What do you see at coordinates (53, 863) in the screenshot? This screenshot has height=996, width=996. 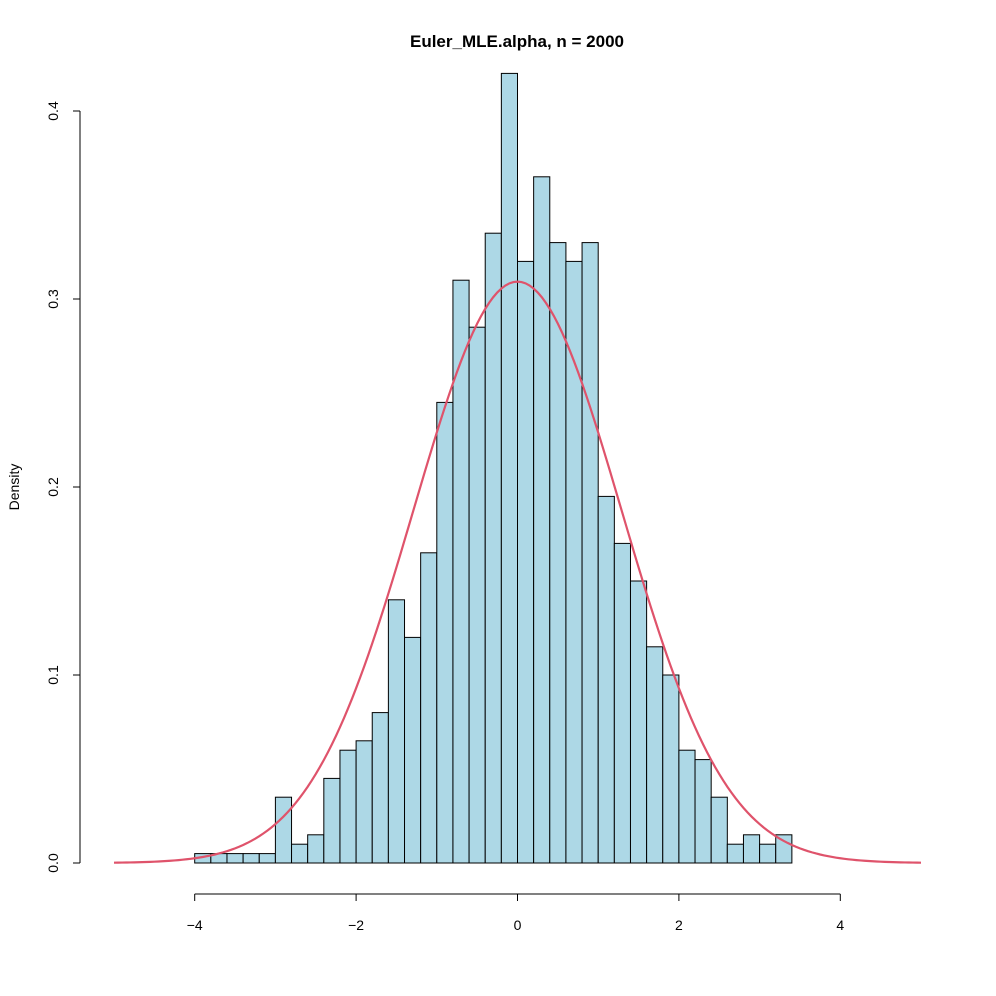 I see `y-tick-label: 0.0` at bounding box center [53, 863].